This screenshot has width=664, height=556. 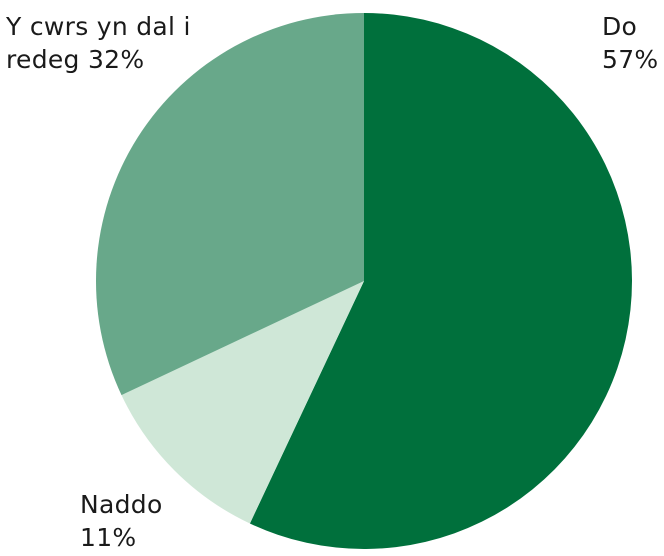 I want to click on slice-label-do-line-2: 57%, so click(x=630, y=59).